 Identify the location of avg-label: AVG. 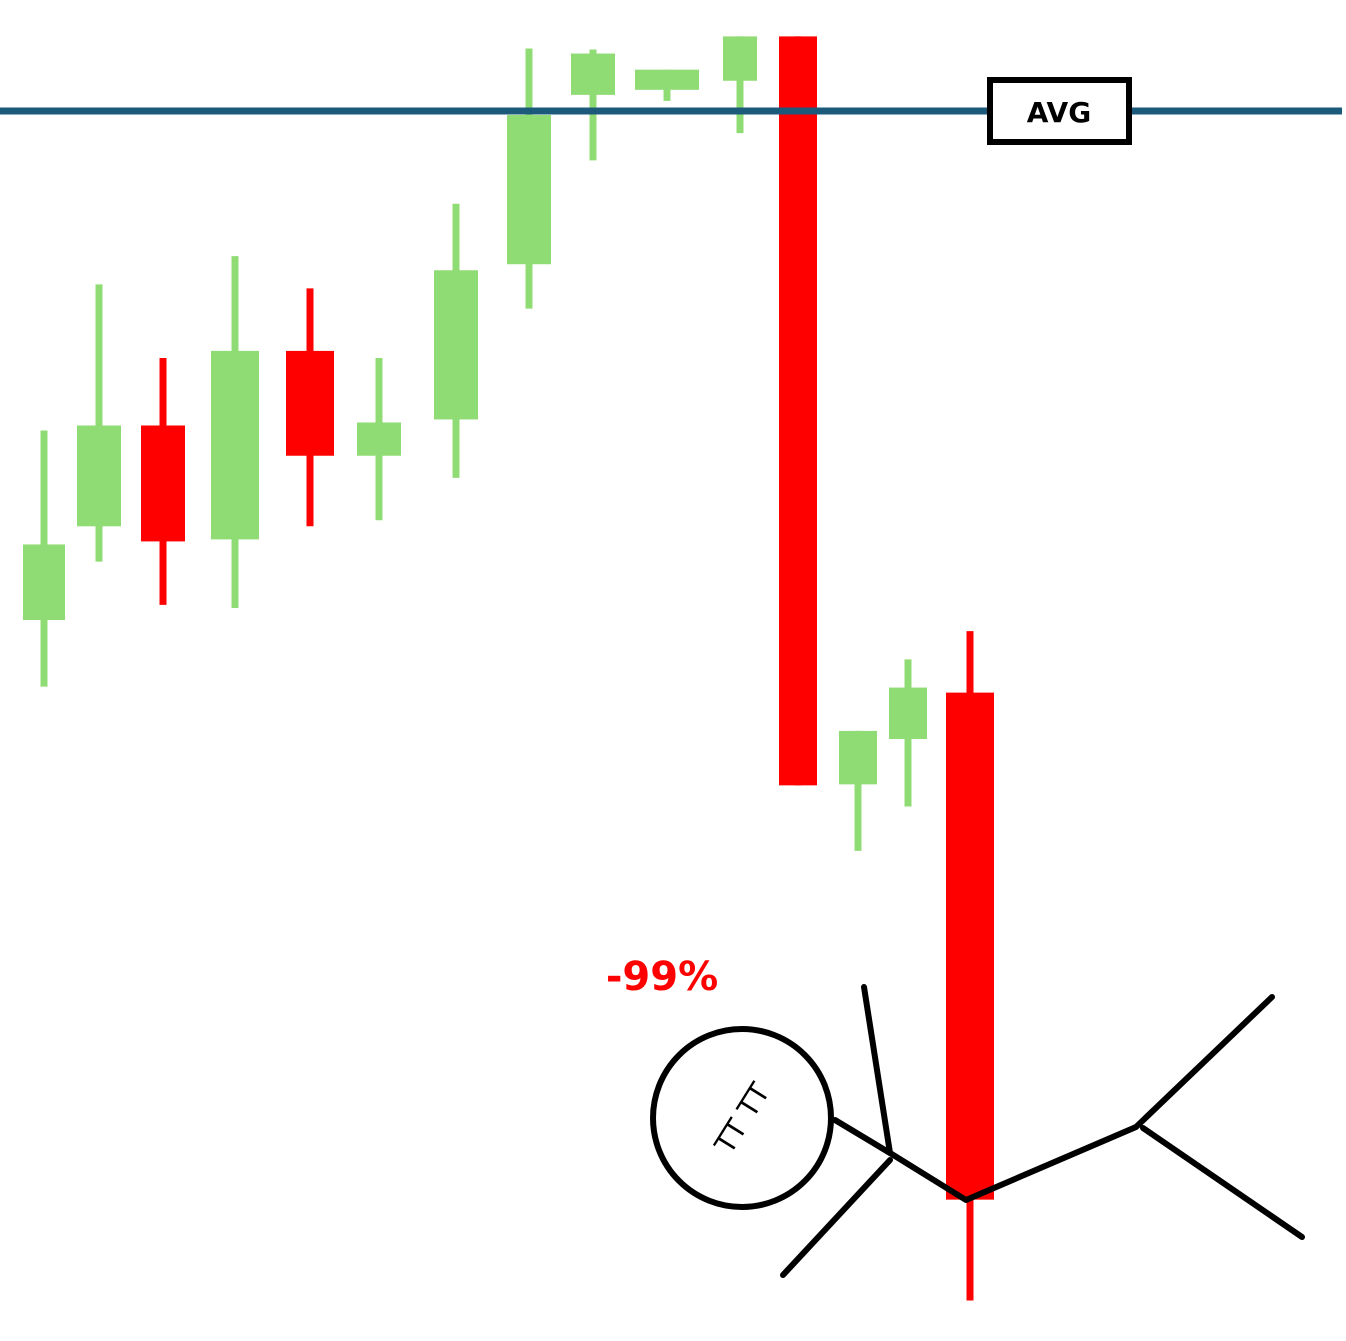
(1059, 112).